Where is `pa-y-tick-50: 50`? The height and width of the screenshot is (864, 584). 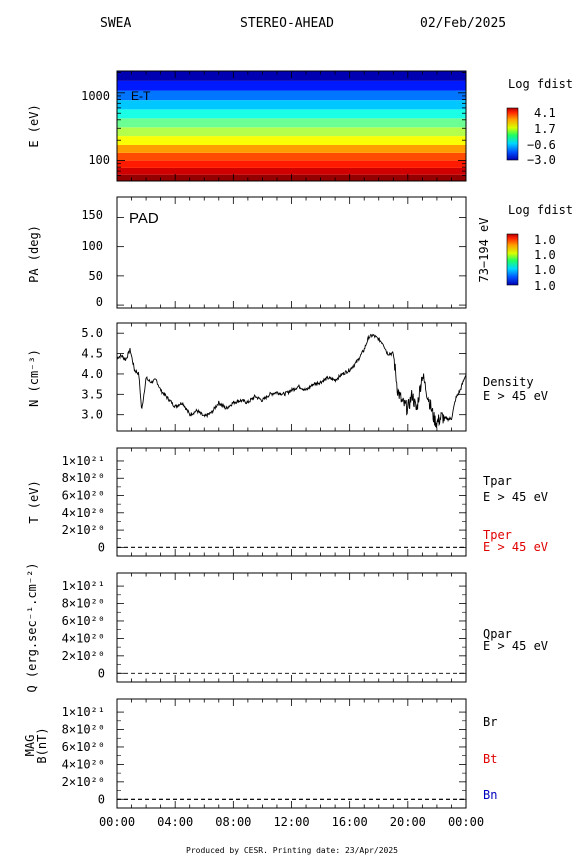 pa-y-tick-50: 50 is located at coordinates (96, 276).